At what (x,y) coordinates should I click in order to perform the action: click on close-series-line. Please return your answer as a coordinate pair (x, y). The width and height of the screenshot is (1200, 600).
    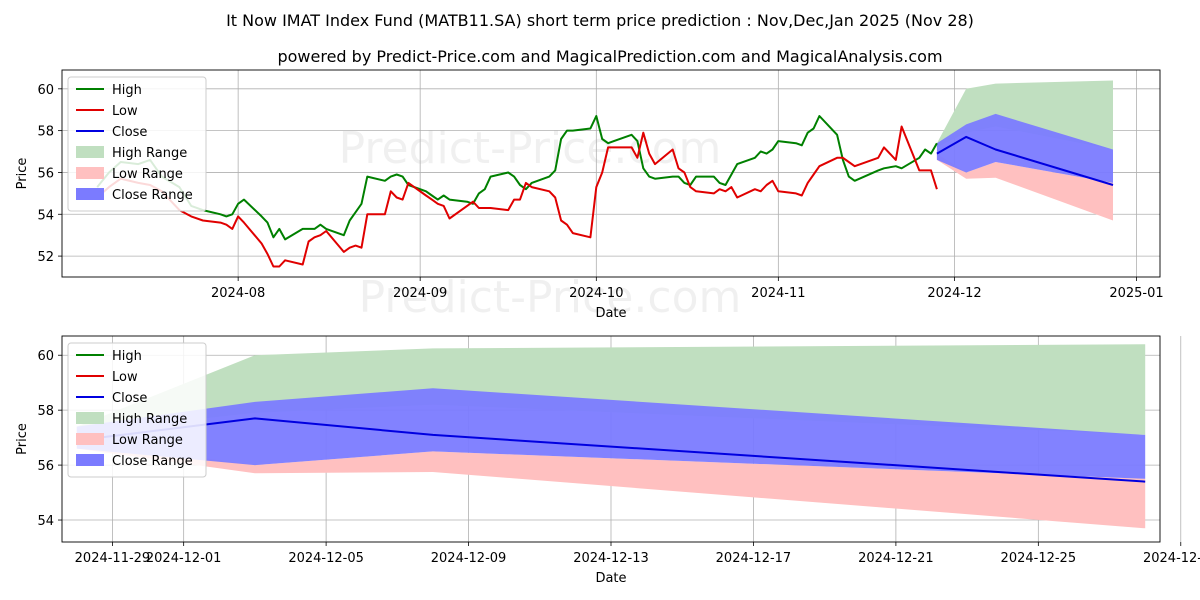
    Looking at the image, I should click on (1025, 160).